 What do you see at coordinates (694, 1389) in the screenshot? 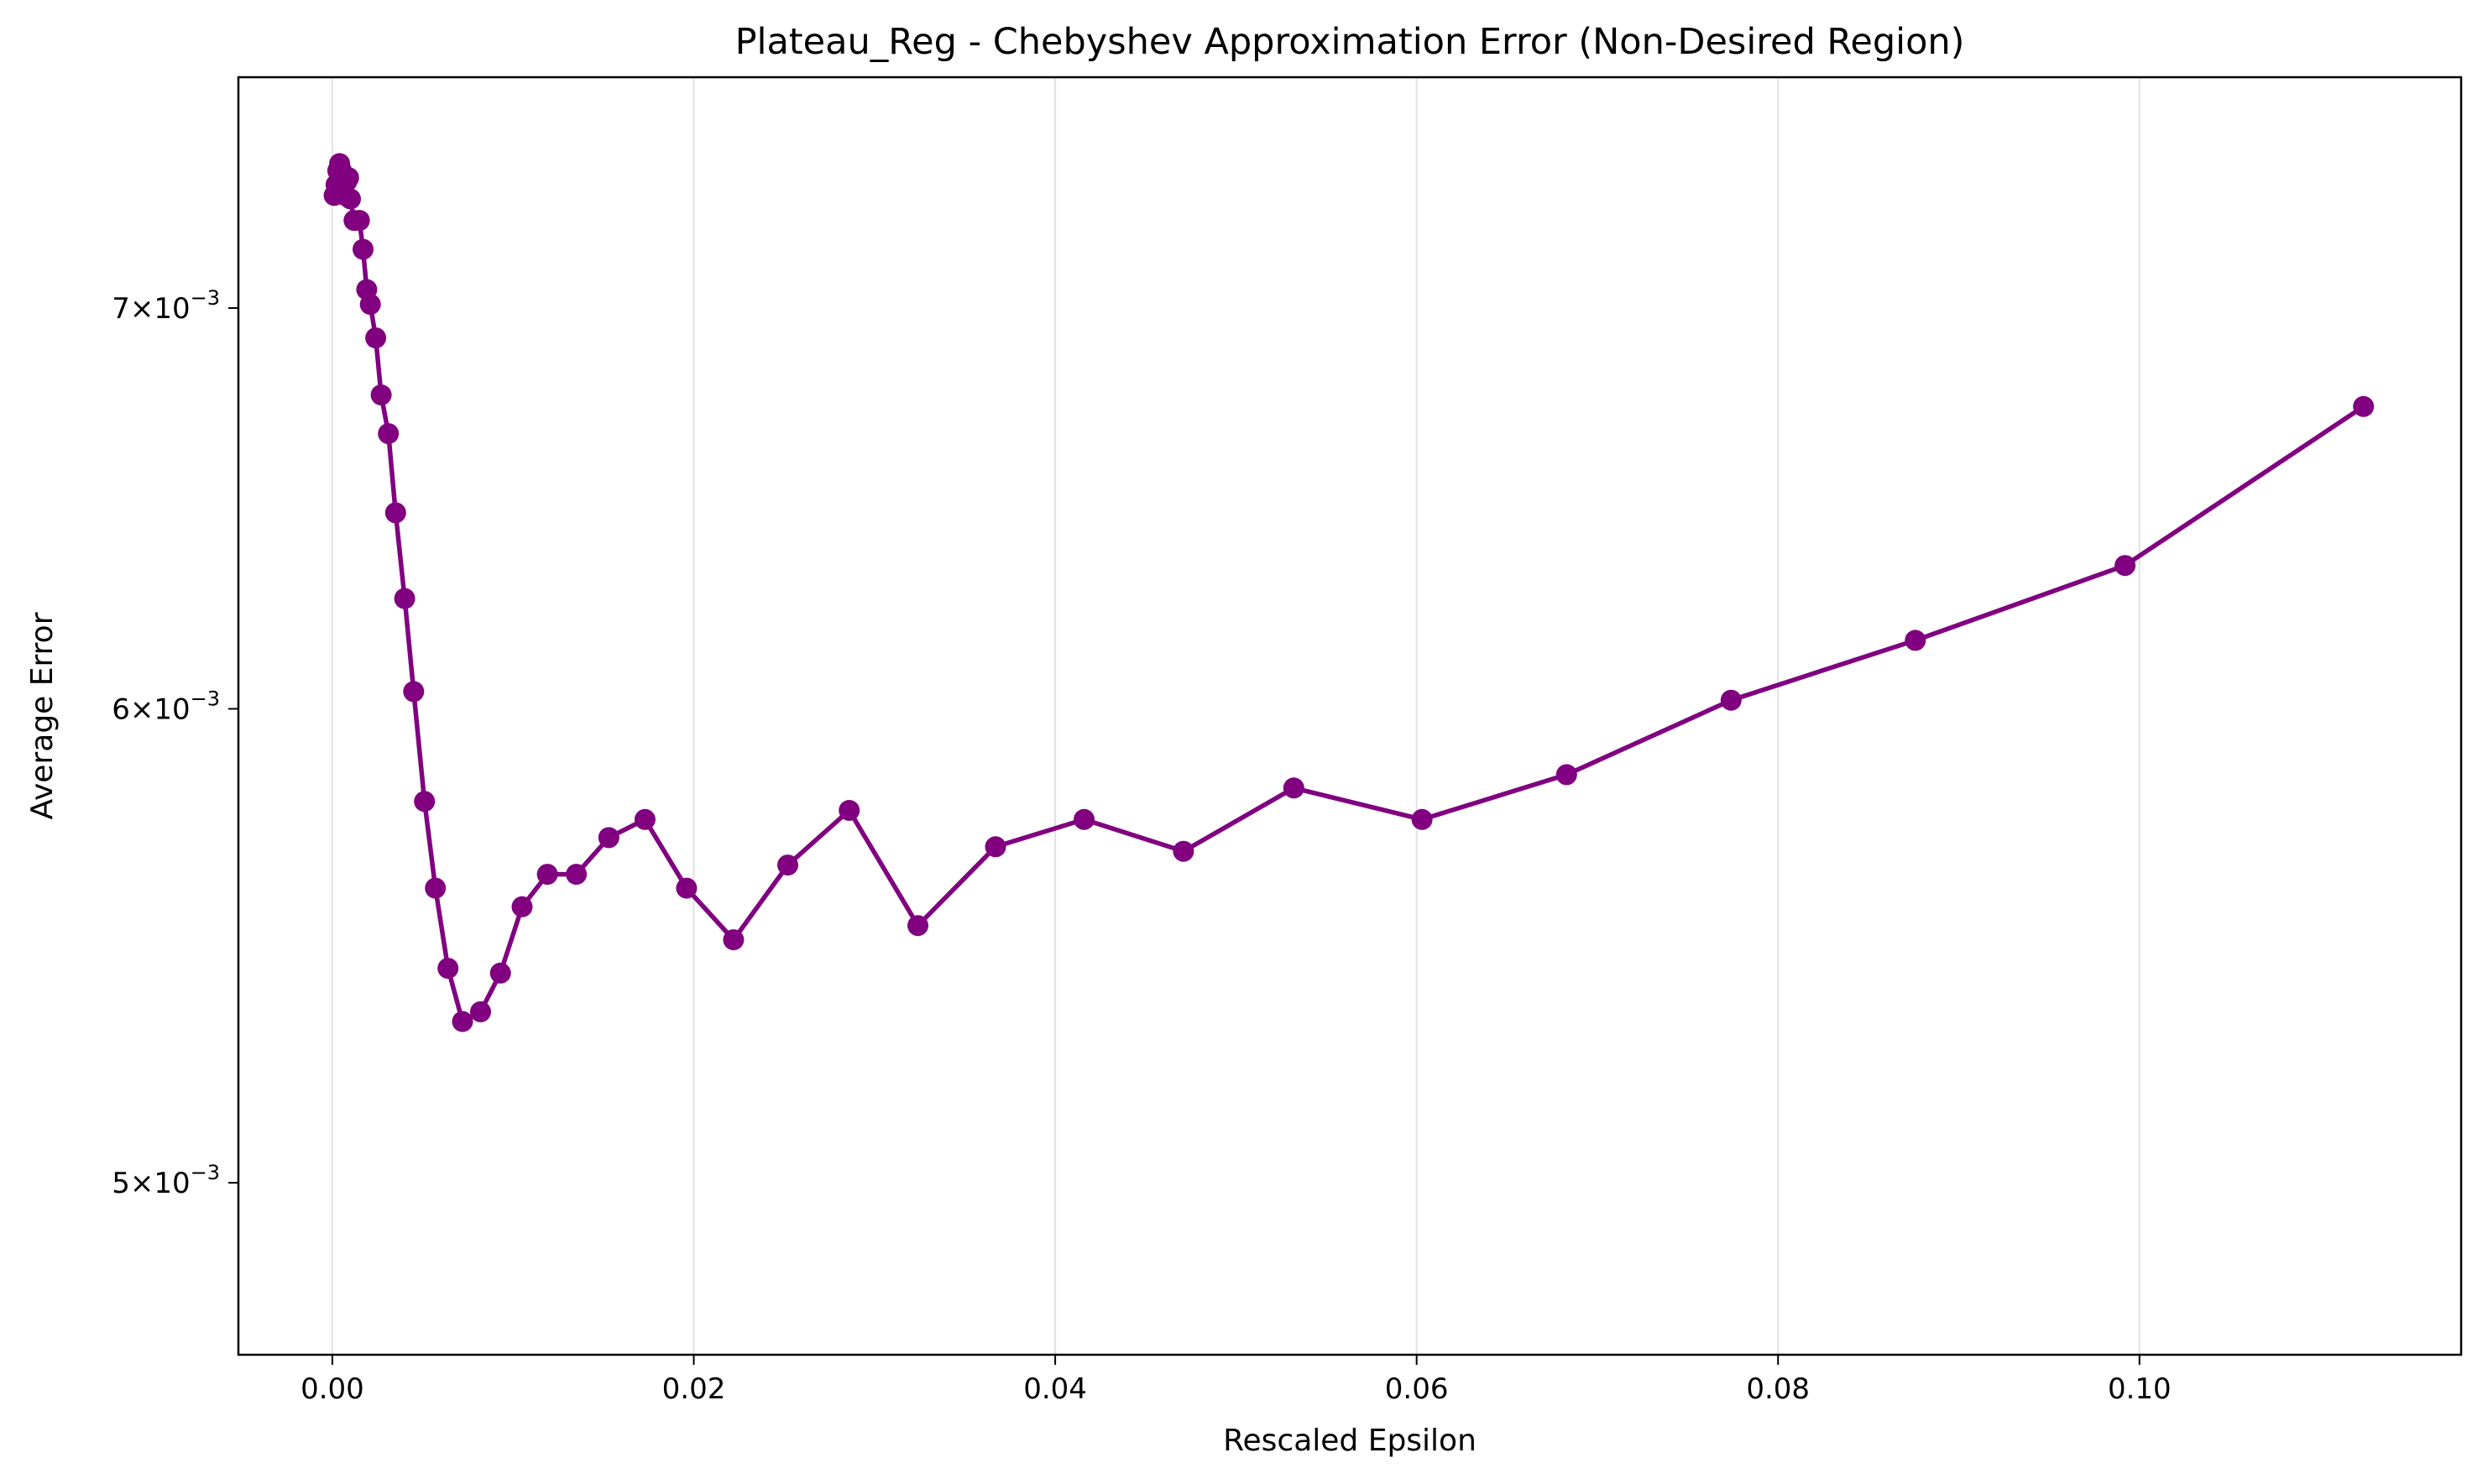
I see `x-tick-label: 0.02` at bounding box center [694, 1389].